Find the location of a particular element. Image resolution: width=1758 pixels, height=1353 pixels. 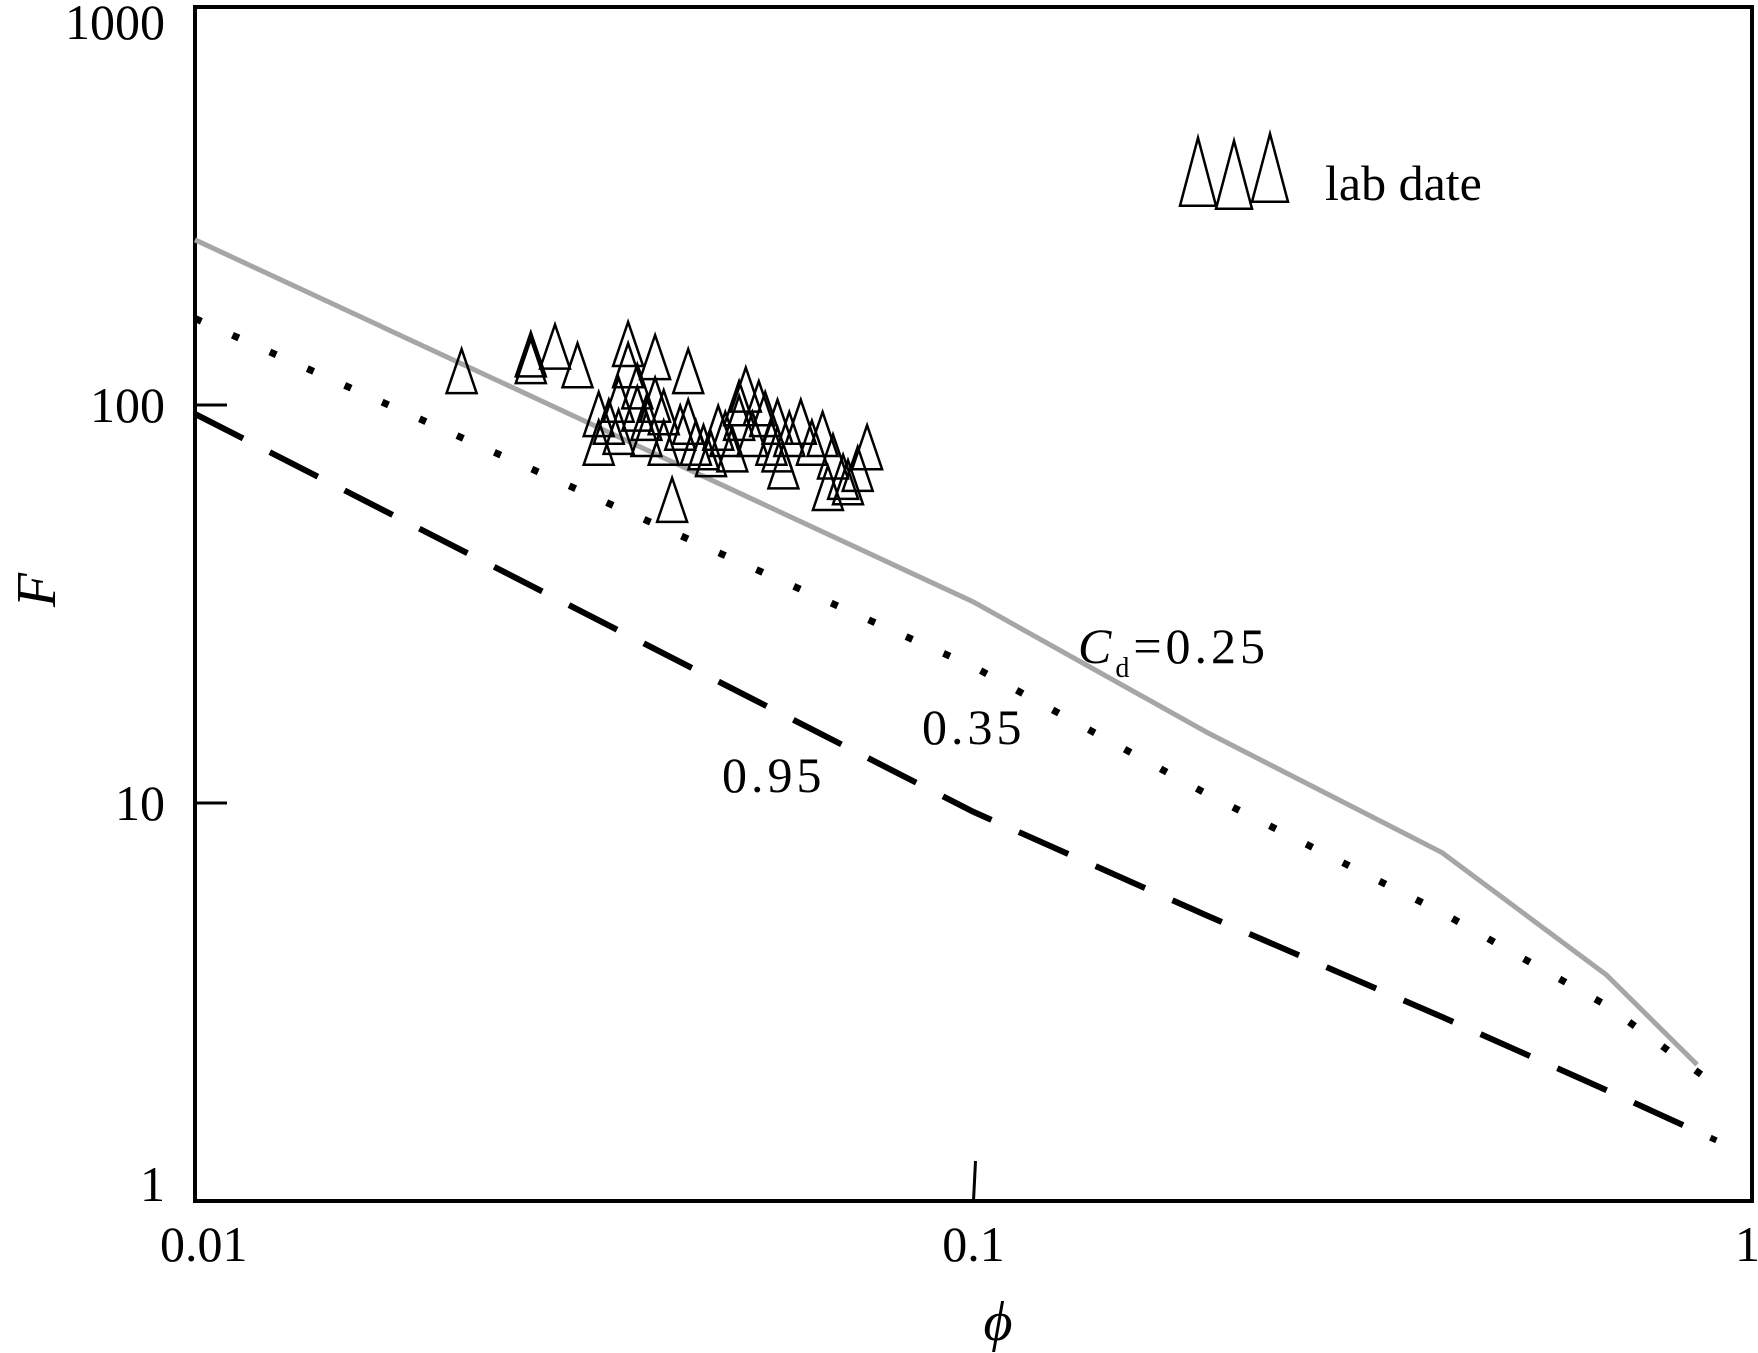

curve-label-035: 0.35 is located at coordinates (974, 727).